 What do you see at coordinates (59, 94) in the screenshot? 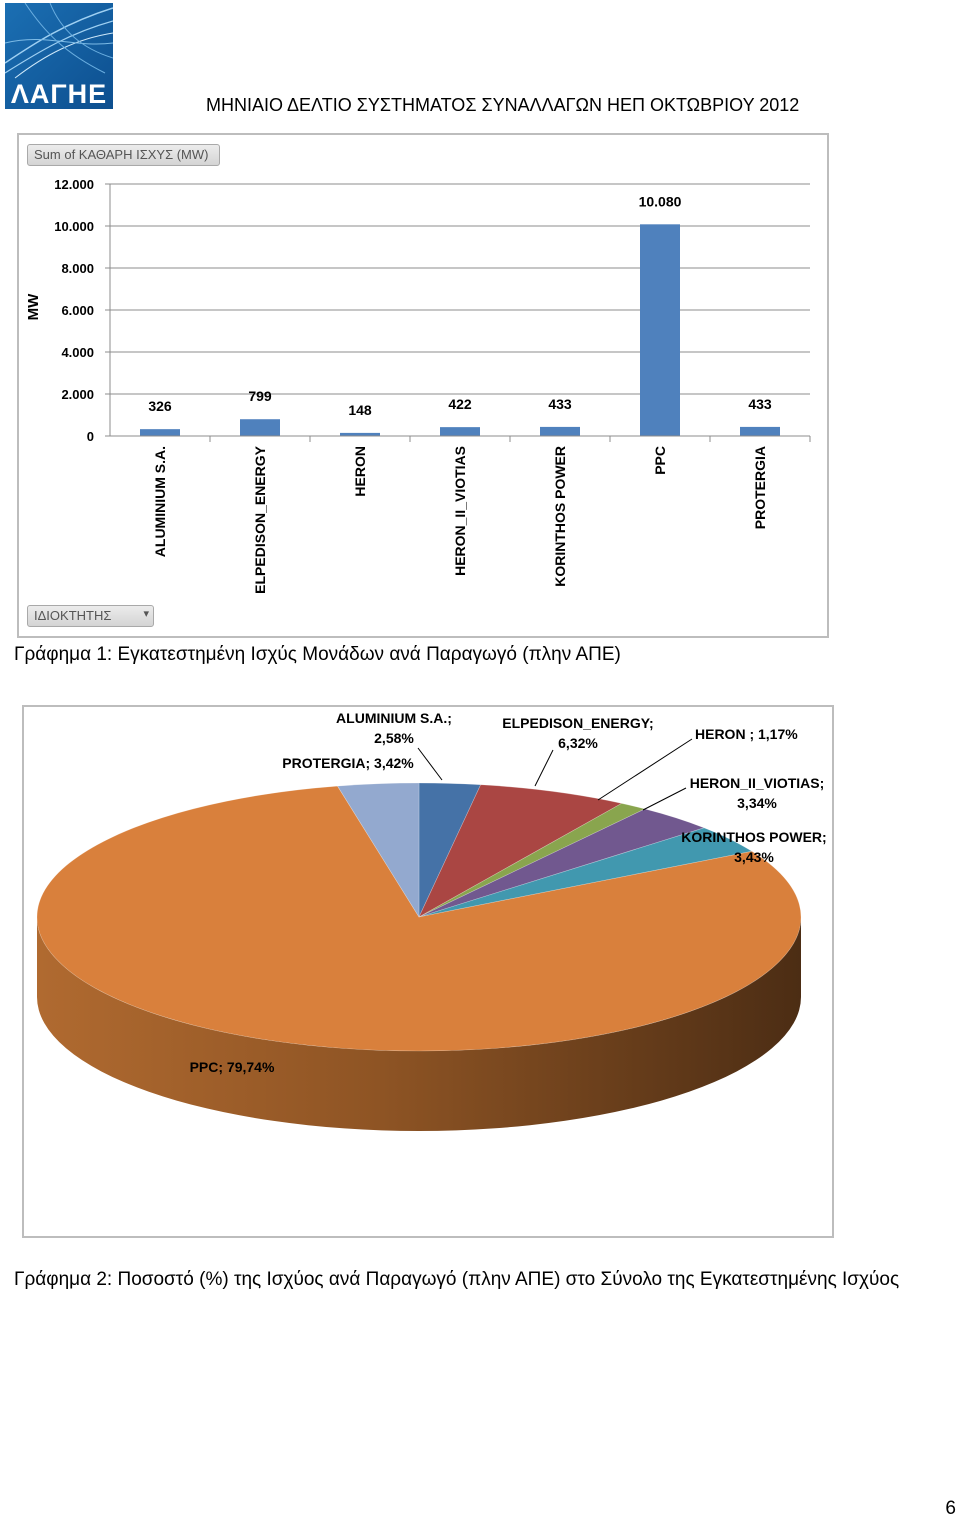
I see `logo-text: ΛΑΓΗΕ` at bounding box center [59, 94].